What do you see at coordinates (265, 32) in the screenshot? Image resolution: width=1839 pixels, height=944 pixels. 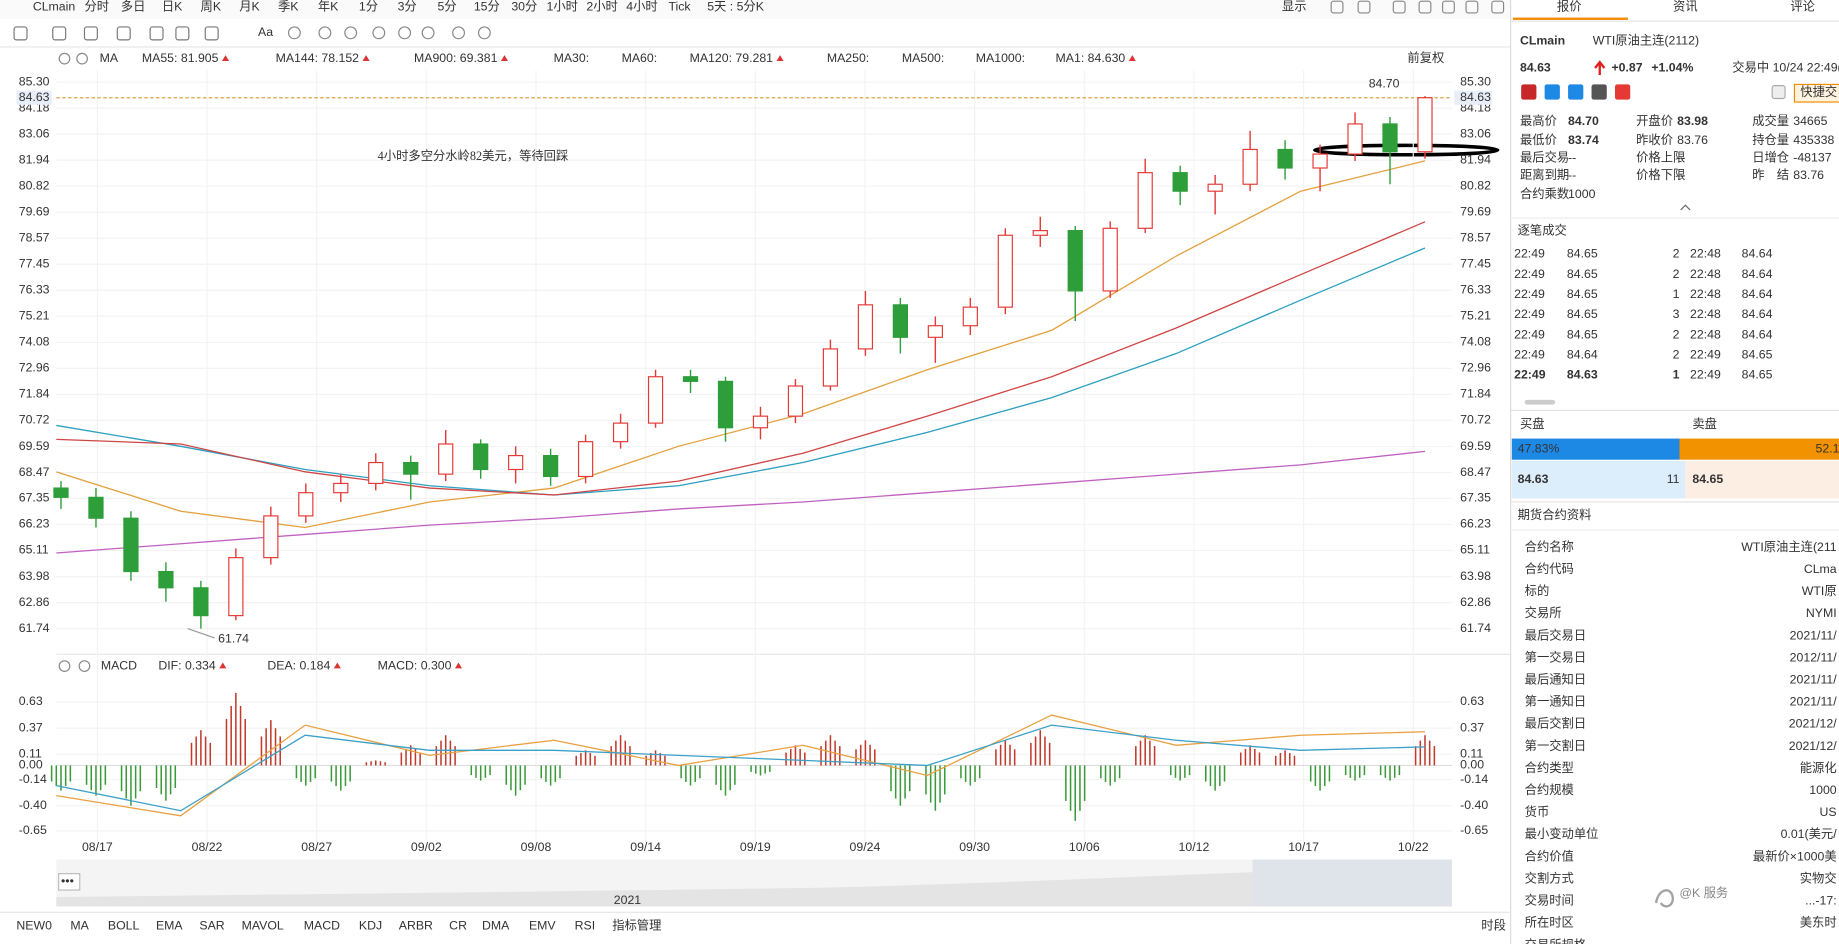 I see `font-button: Aa` at bounding box center [265, 32].